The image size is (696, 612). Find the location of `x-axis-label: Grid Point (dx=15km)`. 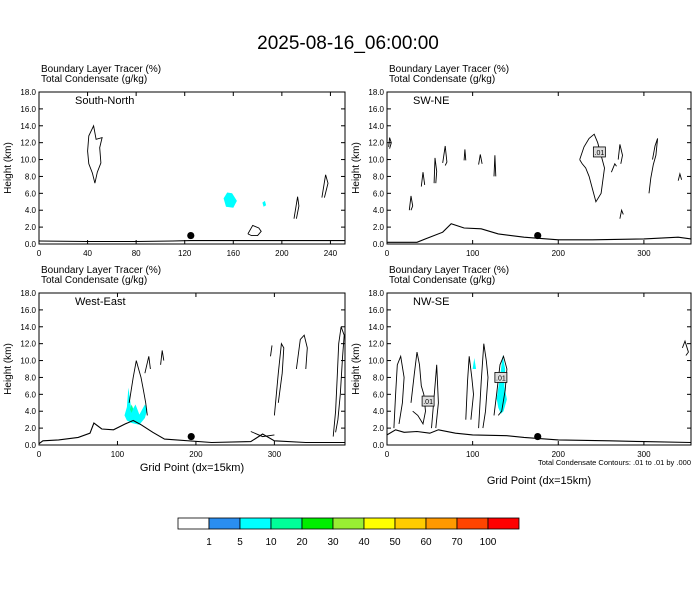

x-axis-label: Grid Point (dx=15km) is located at coordinates (192, 468).